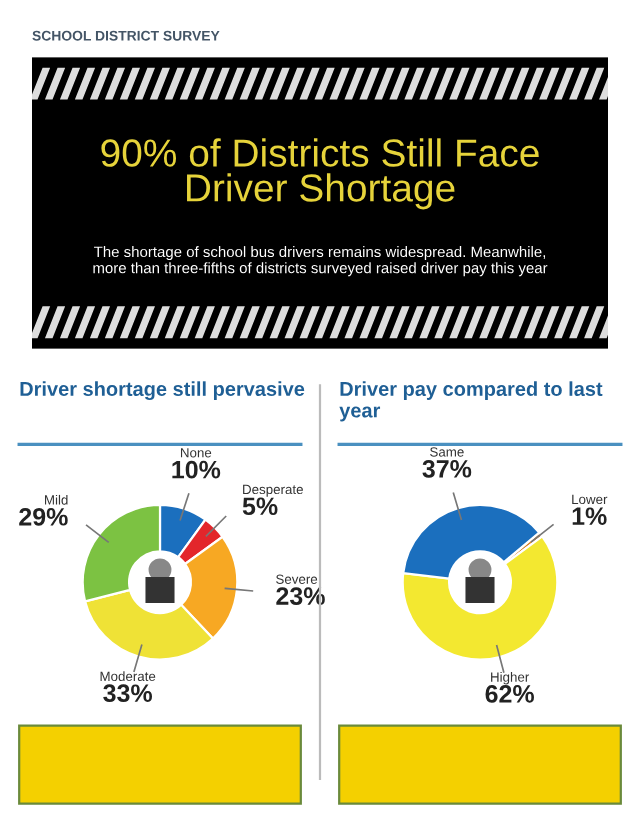 The image size is (640, 820). What do you see at coordinates (162, 391) in the screenshot?
I see `chart-title: Driver shortage still pervasive` at bounding box center [162, 391].